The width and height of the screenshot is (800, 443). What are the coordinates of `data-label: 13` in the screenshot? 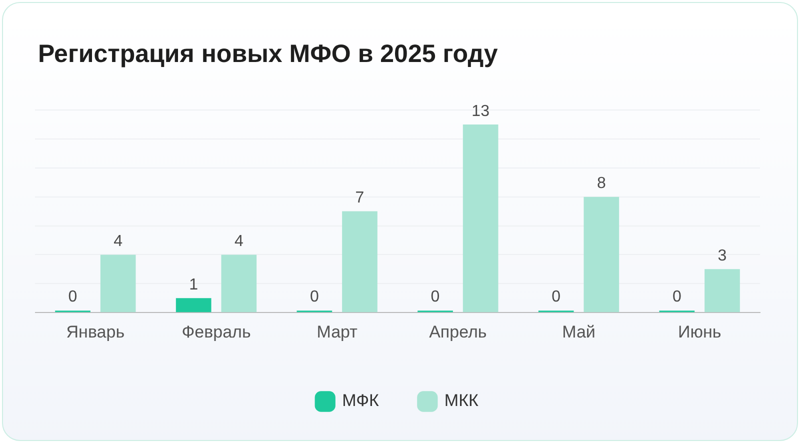 It's located at (481, 111).